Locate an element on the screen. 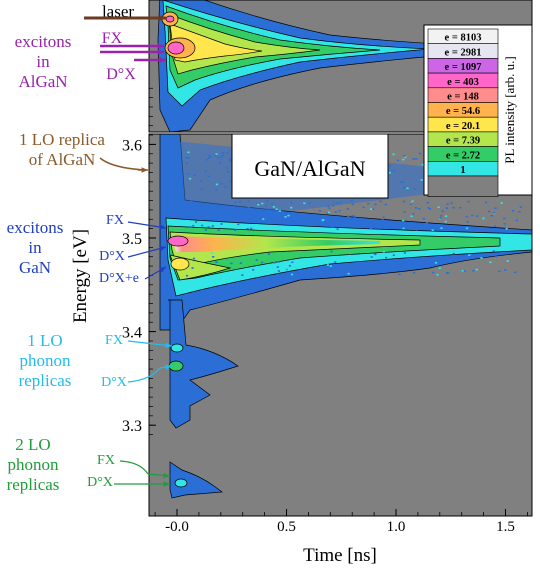 This screenshot has height=572, width=540. legend-level-label: e = 20.1 is located at coordinates (463, 126).